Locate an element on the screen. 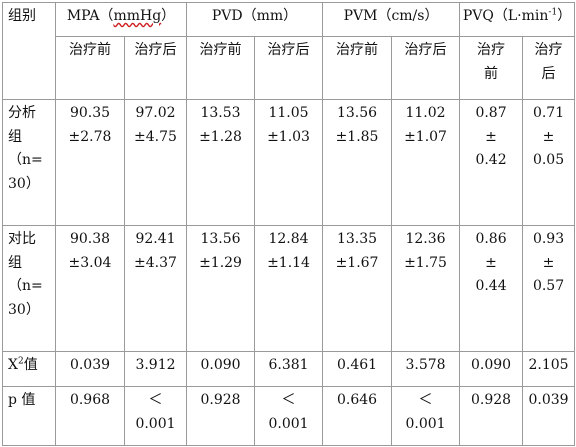 Image resolution: width=576 pixels, height=447 pixels. chi-square-value: 2.105 is located at coordinates (549, 369).